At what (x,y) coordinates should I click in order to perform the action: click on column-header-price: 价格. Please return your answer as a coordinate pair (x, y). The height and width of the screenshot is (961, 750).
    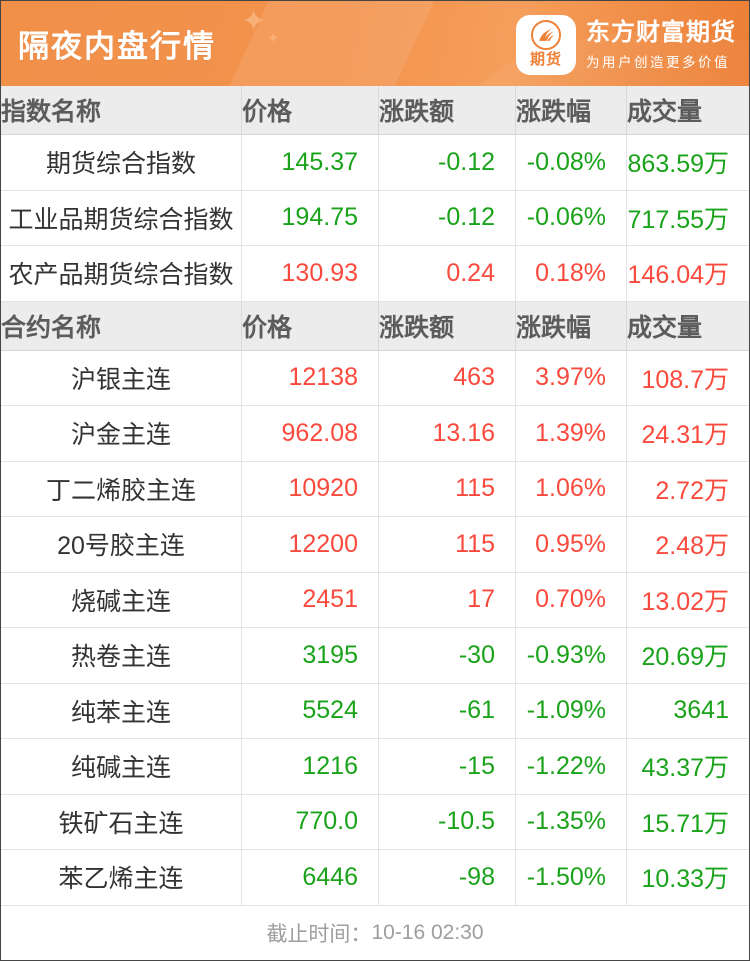
    Looking at the image, I should click on (309, 110).